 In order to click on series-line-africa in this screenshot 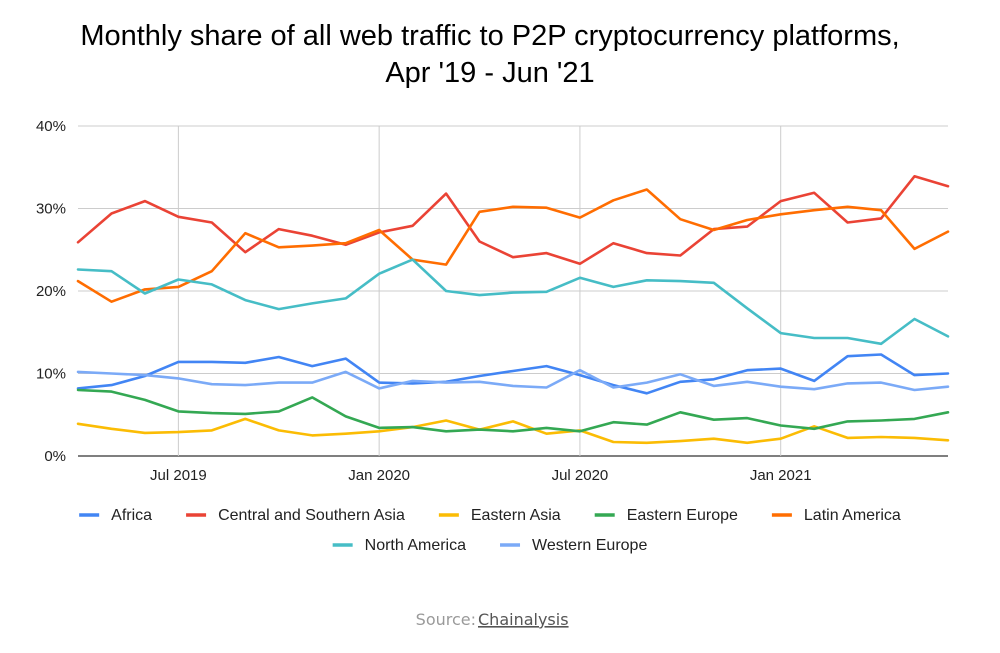, I will do `click(513, 374)`.